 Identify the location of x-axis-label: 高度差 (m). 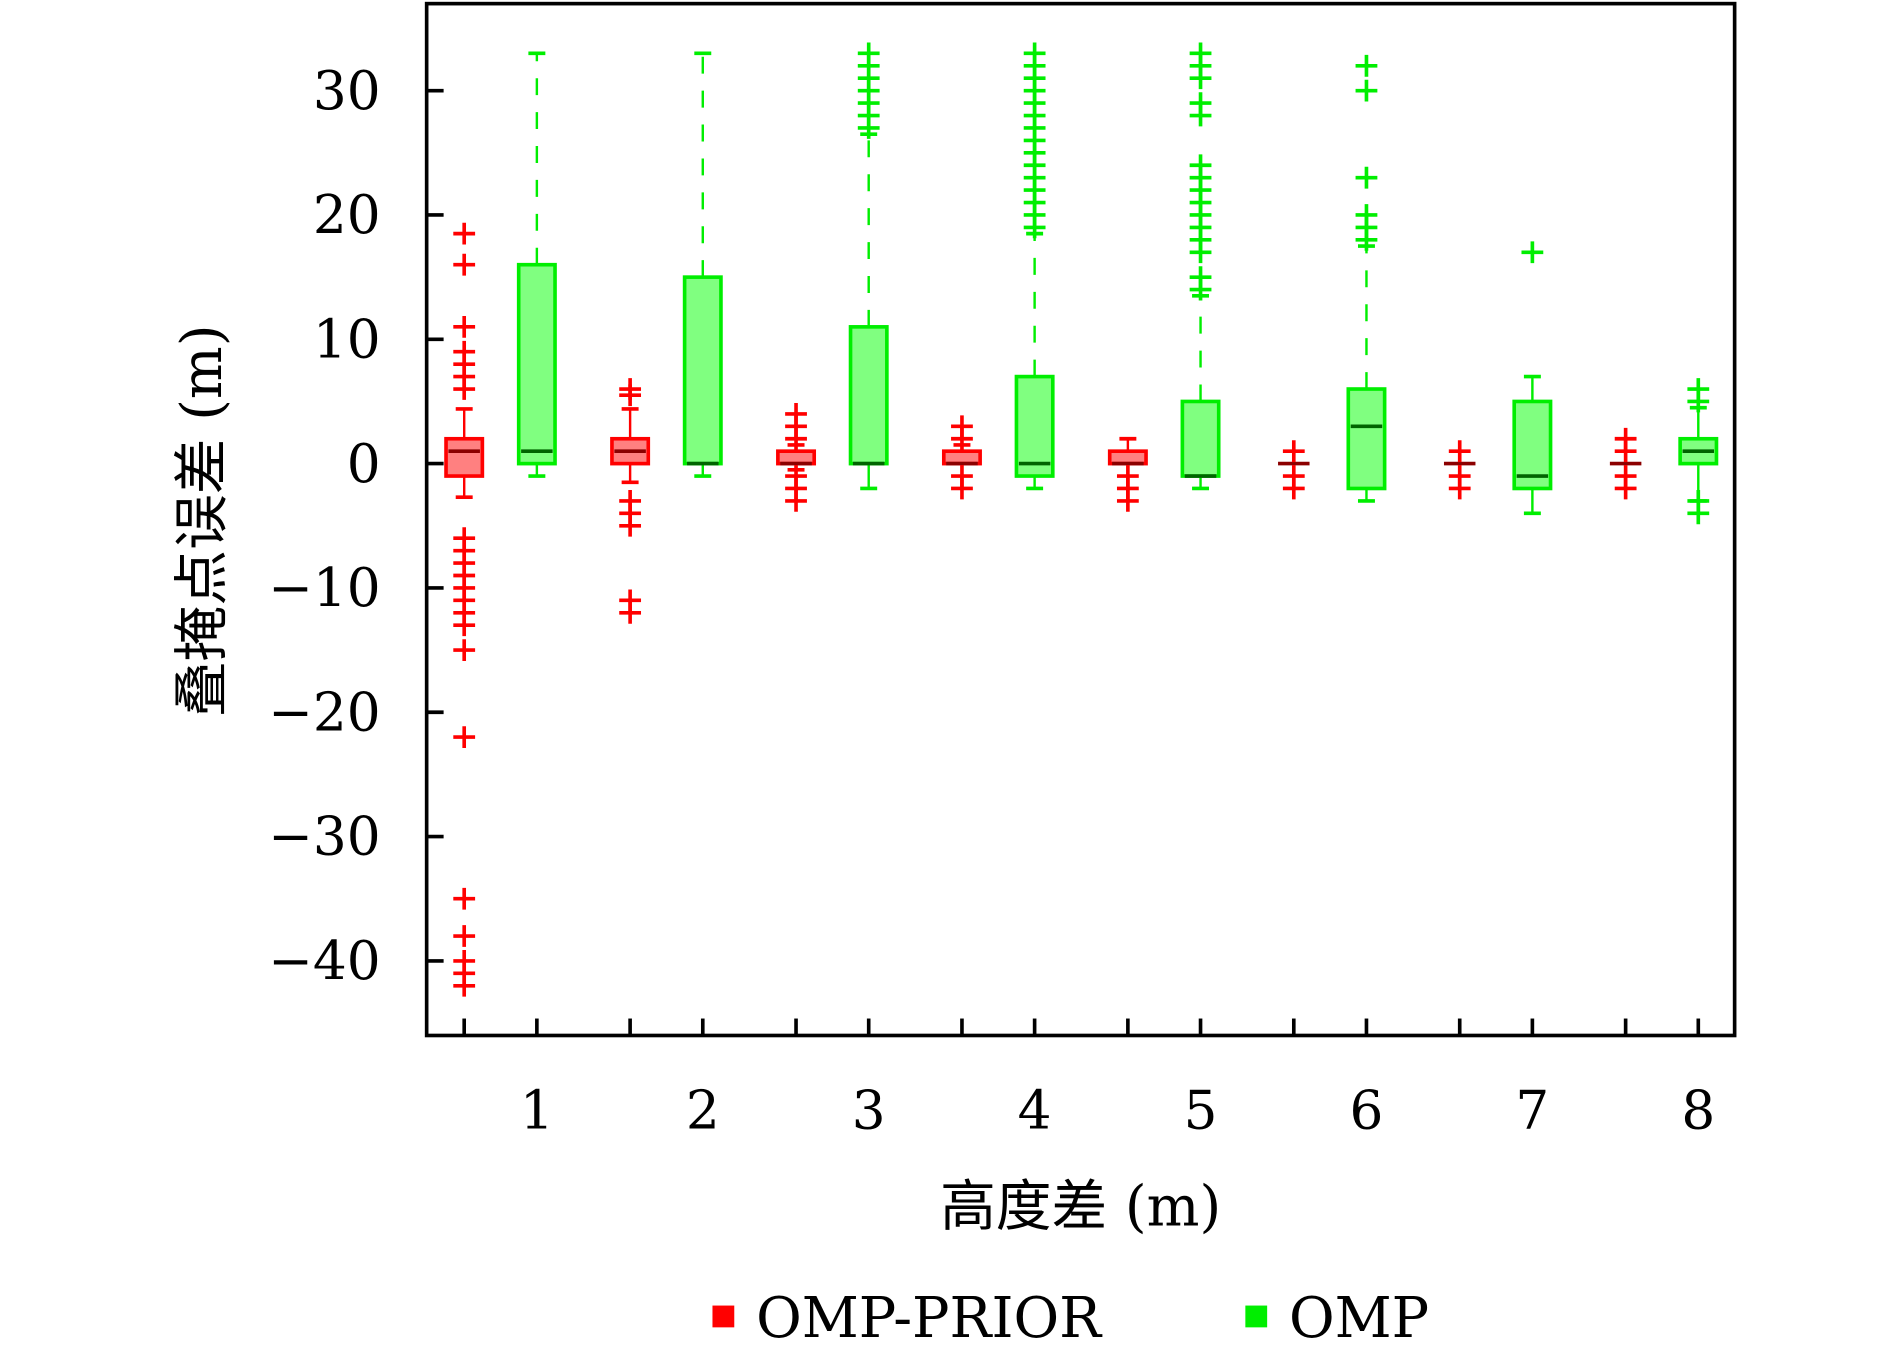
(1080, 1207).